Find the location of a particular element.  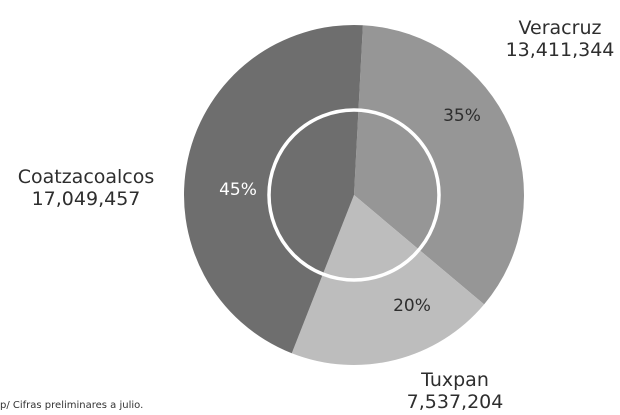

percent-label-coatzacoalcos: 45% is located at coordinates (238, 190).